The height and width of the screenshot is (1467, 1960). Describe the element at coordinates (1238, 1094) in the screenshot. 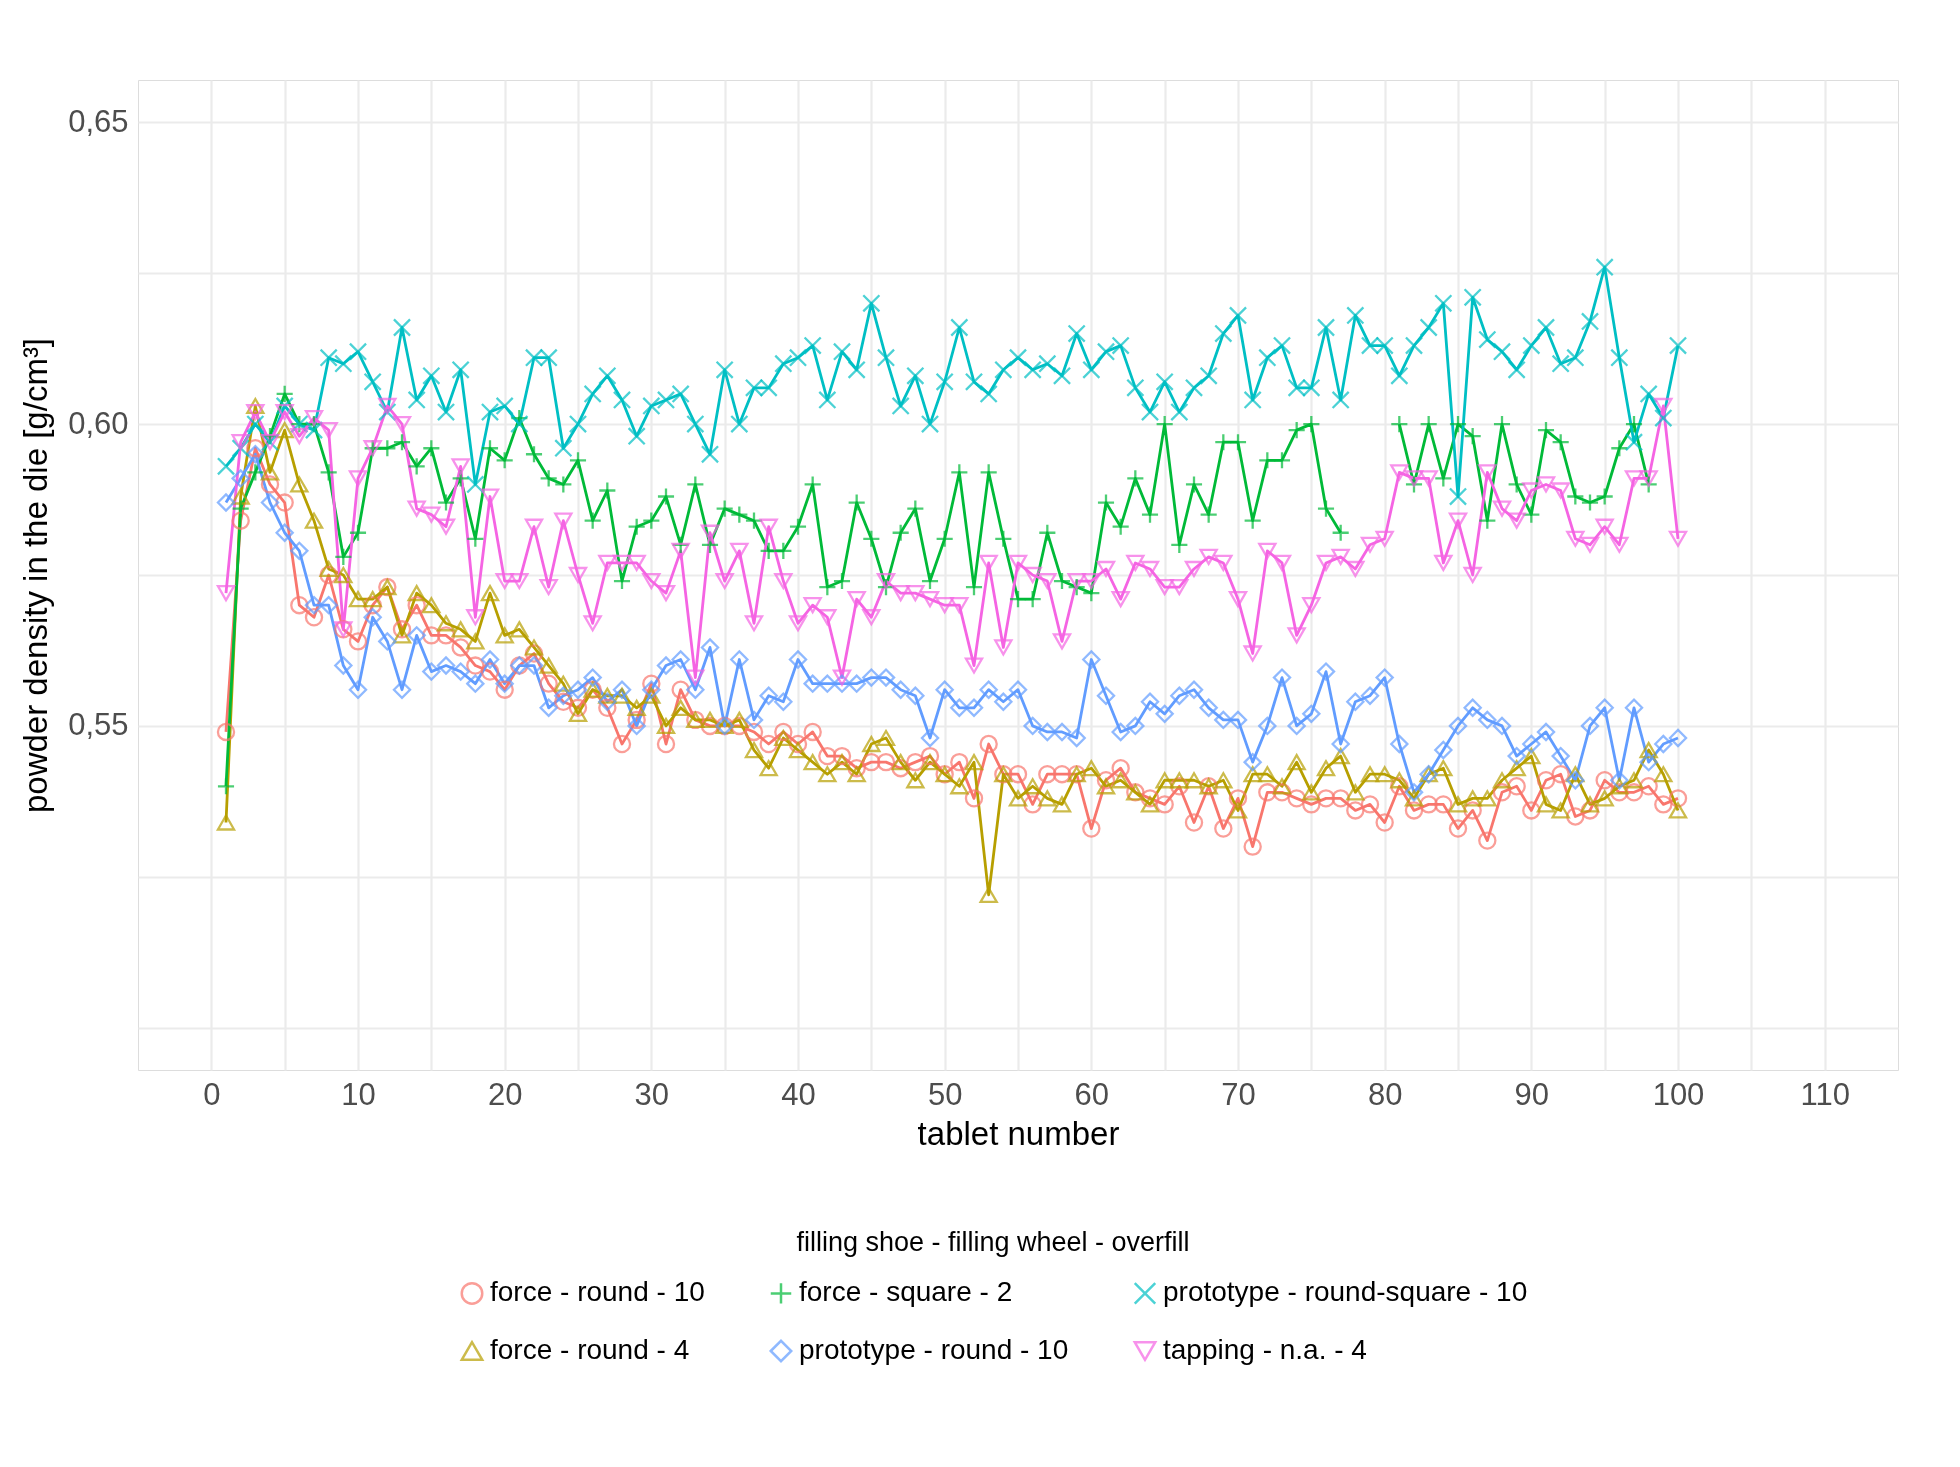

I see `x-tick-label: 70` at that location.